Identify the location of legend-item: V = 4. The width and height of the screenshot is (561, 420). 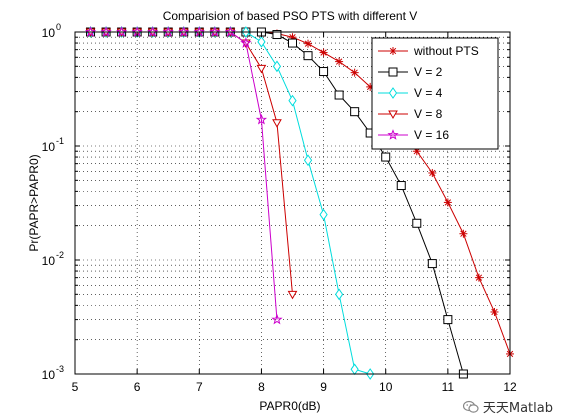
(410, 93).